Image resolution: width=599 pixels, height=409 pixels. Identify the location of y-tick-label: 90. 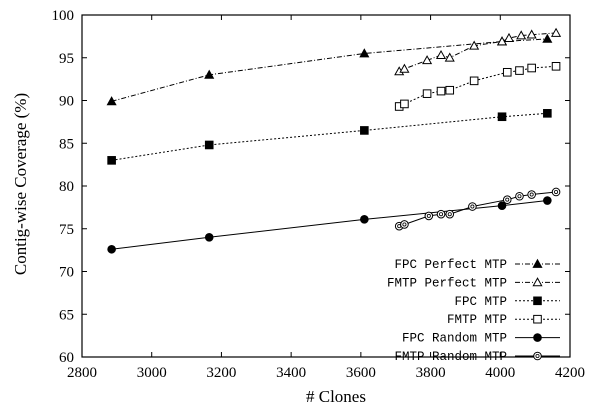
(66, 102).